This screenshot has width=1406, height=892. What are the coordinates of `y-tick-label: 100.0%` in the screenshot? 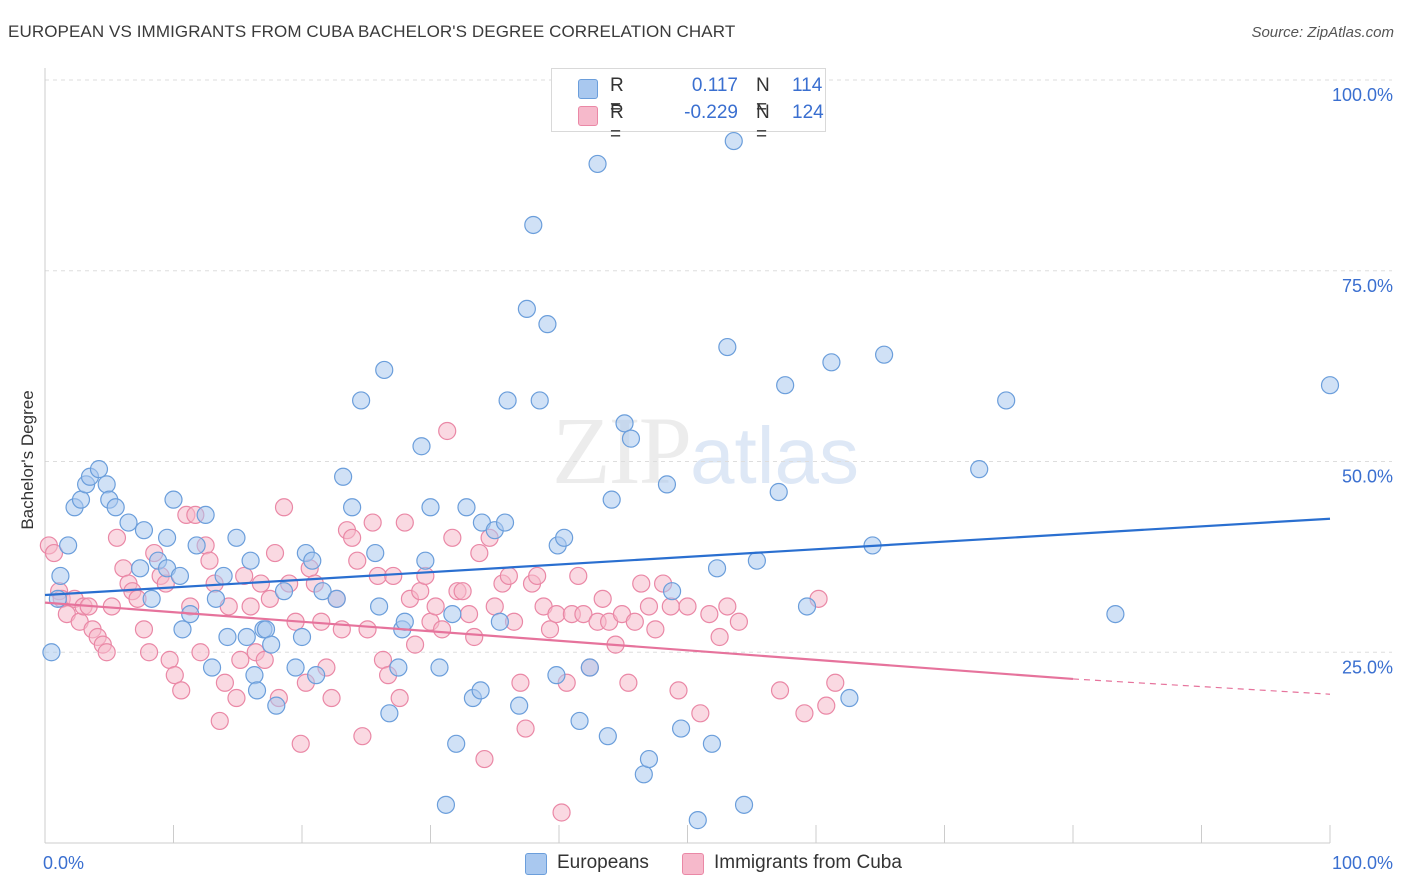 It's located at (1362, 95).